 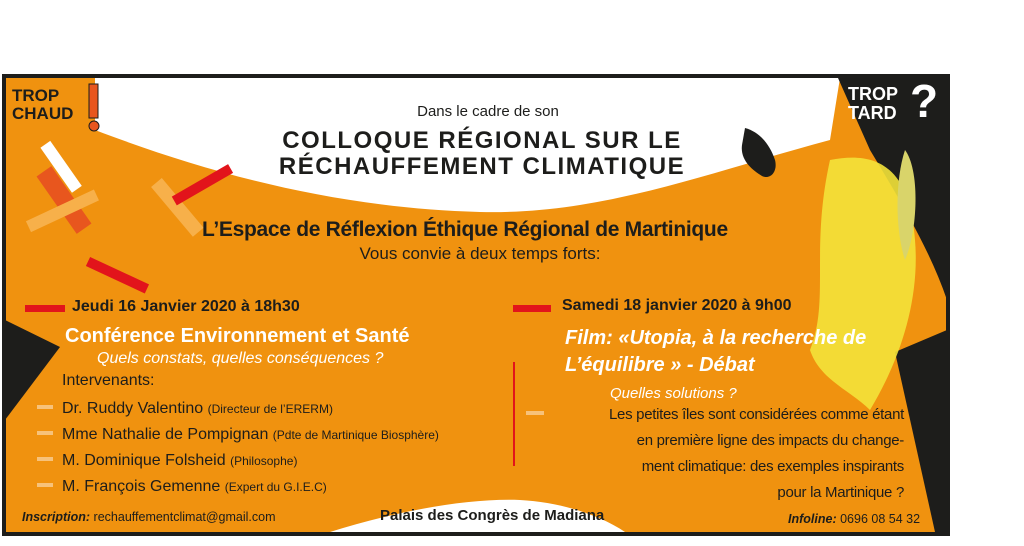 I want to click on event2-red-bar, so click(x=532, y=308).